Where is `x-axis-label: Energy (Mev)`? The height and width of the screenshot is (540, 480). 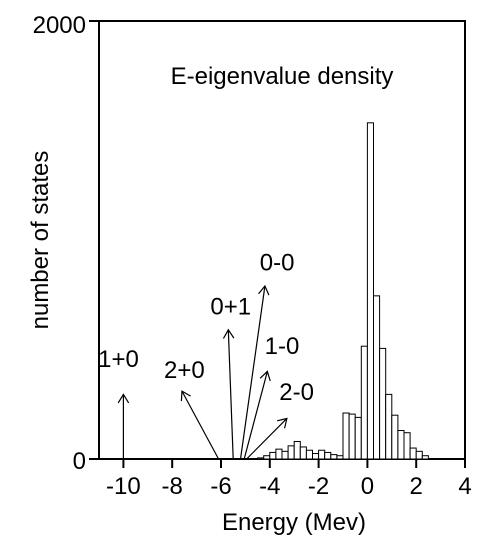
x-axis-label: Energy (Mev) is located at coordinates (294, 522).